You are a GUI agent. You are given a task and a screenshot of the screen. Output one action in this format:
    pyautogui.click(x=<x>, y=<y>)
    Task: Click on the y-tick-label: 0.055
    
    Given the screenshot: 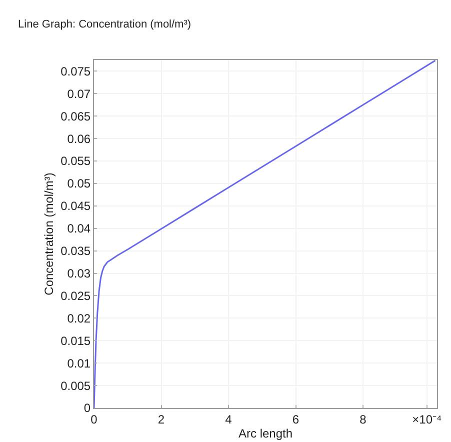 What is the action you would take?
    pyautogui.click(x=75, y=161)
    